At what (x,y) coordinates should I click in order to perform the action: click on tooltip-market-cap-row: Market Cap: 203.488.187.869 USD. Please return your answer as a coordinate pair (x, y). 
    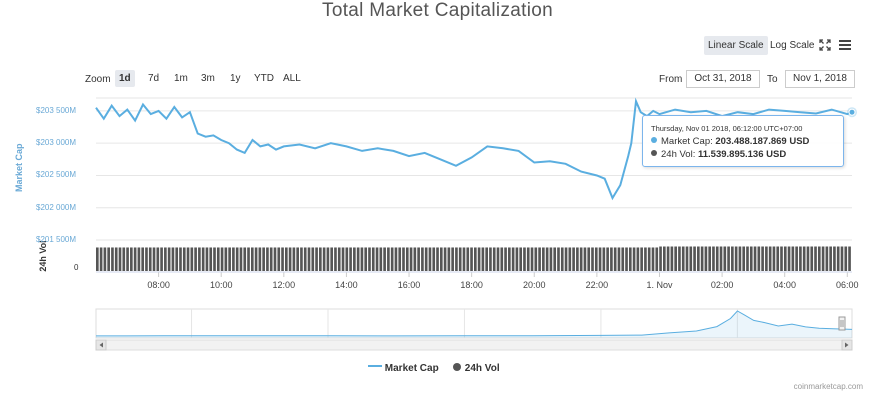
    Looking at the image, I should click on (730, 141).